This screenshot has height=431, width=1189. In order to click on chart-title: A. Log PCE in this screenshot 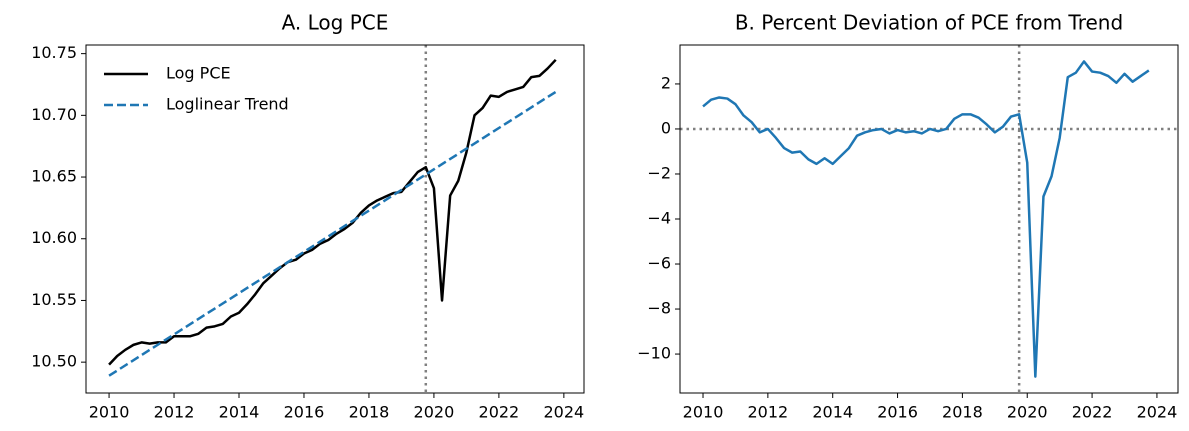, I will do `click(335, 23)`.